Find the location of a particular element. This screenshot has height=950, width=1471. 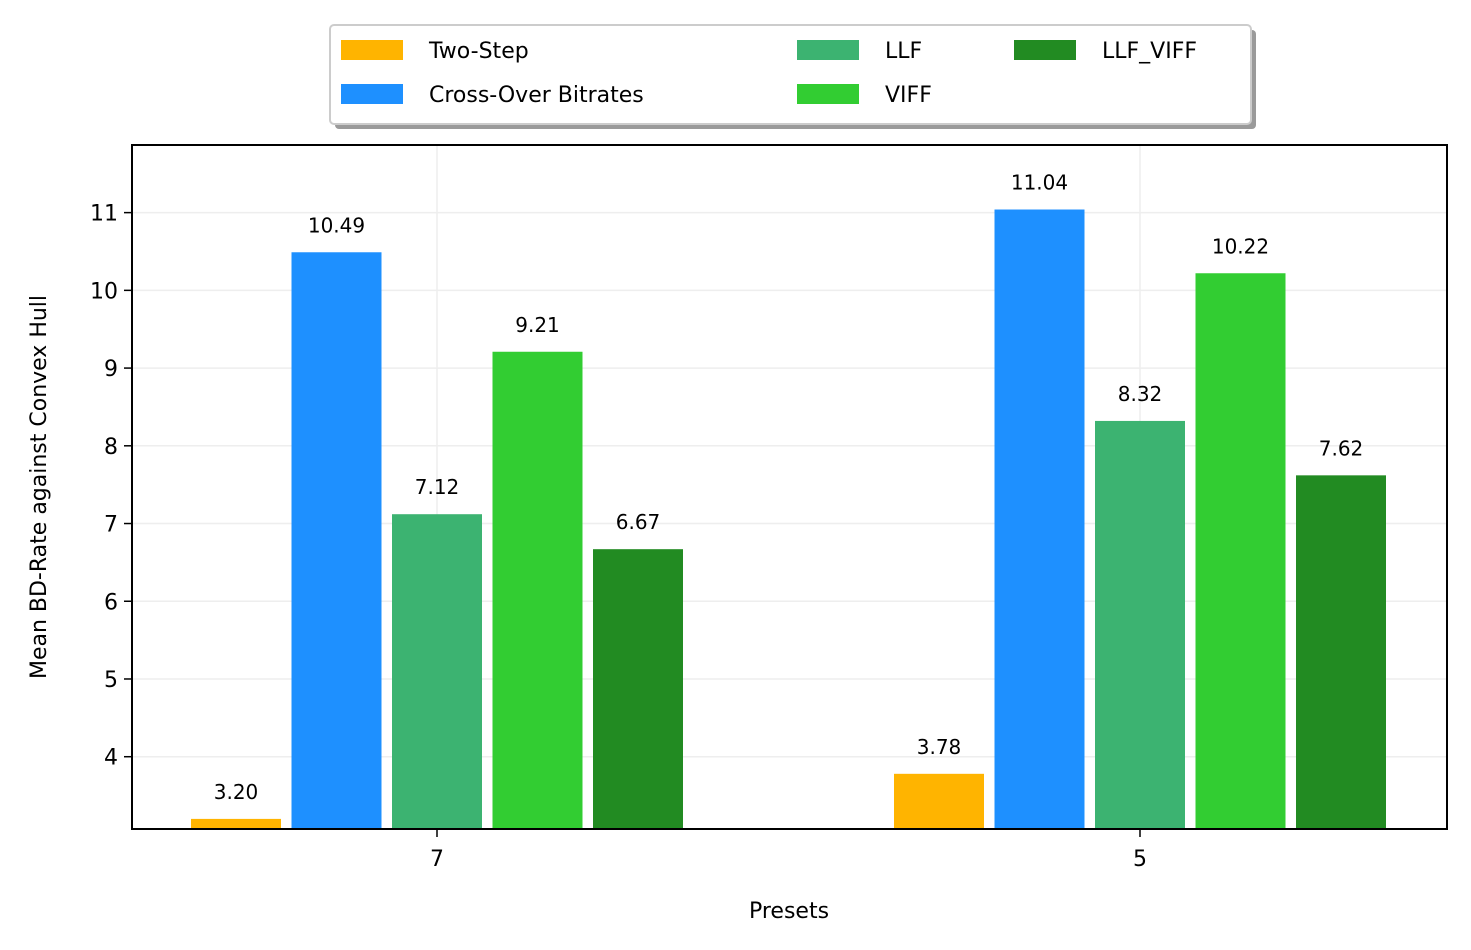

legend-label: Two-Step is located at coordinates (478, 51).